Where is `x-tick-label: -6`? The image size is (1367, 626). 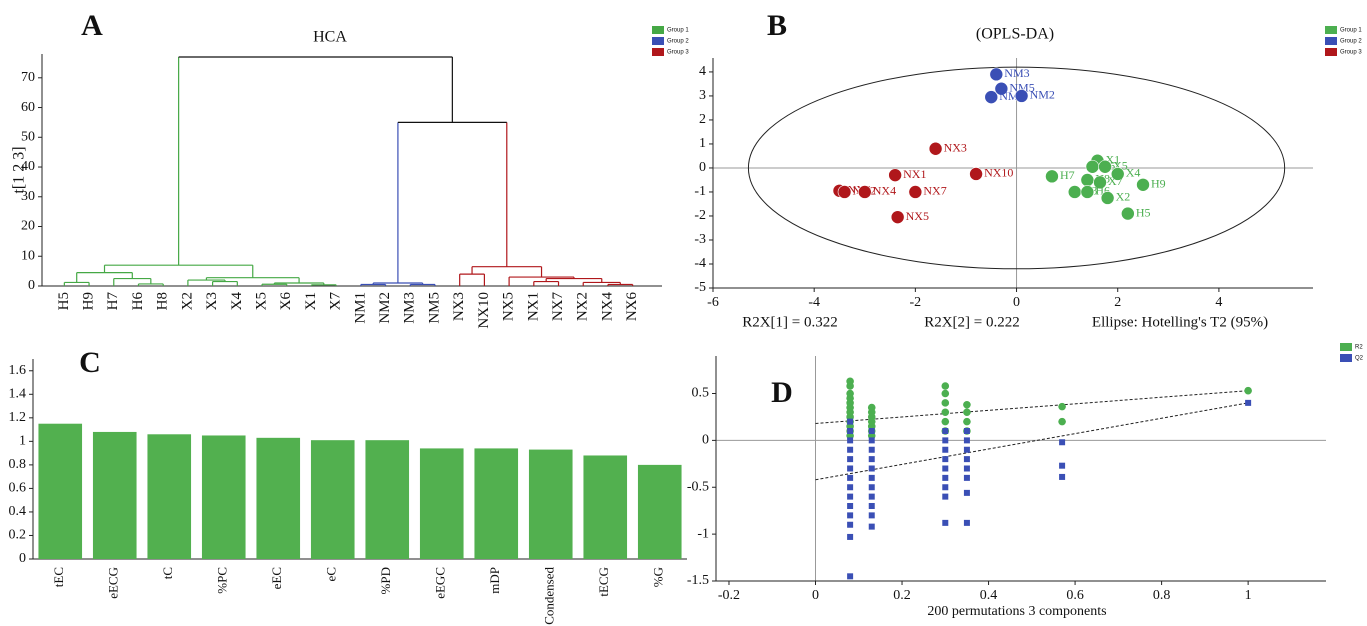
x-tick-label: -6 is located at coordinates (713, 302).